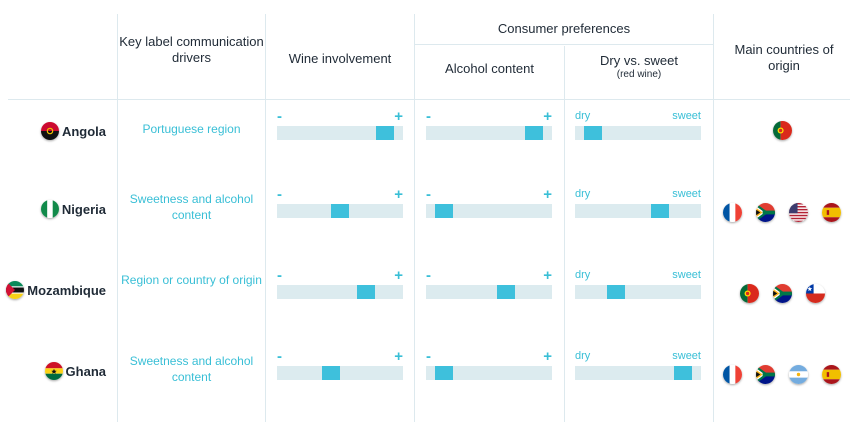  What do you see at coordinates (15, 290) in the screenshot?
I see `mozambique-flag-icon` at bounding box center [15, 290].